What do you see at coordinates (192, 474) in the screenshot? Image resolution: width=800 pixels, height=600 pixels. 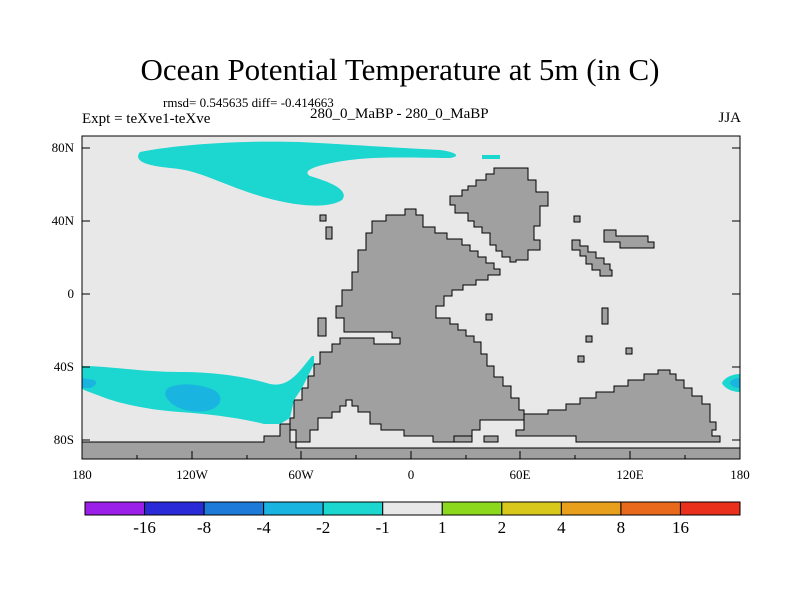 I see `x-tick-120w: 120W` at bounding box center [192, 474].